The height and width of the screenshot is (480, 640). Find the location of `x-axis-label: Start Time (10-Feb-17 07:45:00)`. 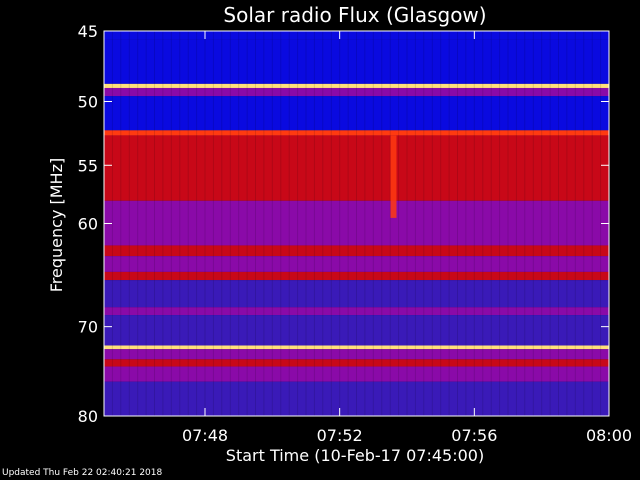

x-axis-label: Start Time (10-Feb-17 07:45:00) is located at coordinates (355, 455).